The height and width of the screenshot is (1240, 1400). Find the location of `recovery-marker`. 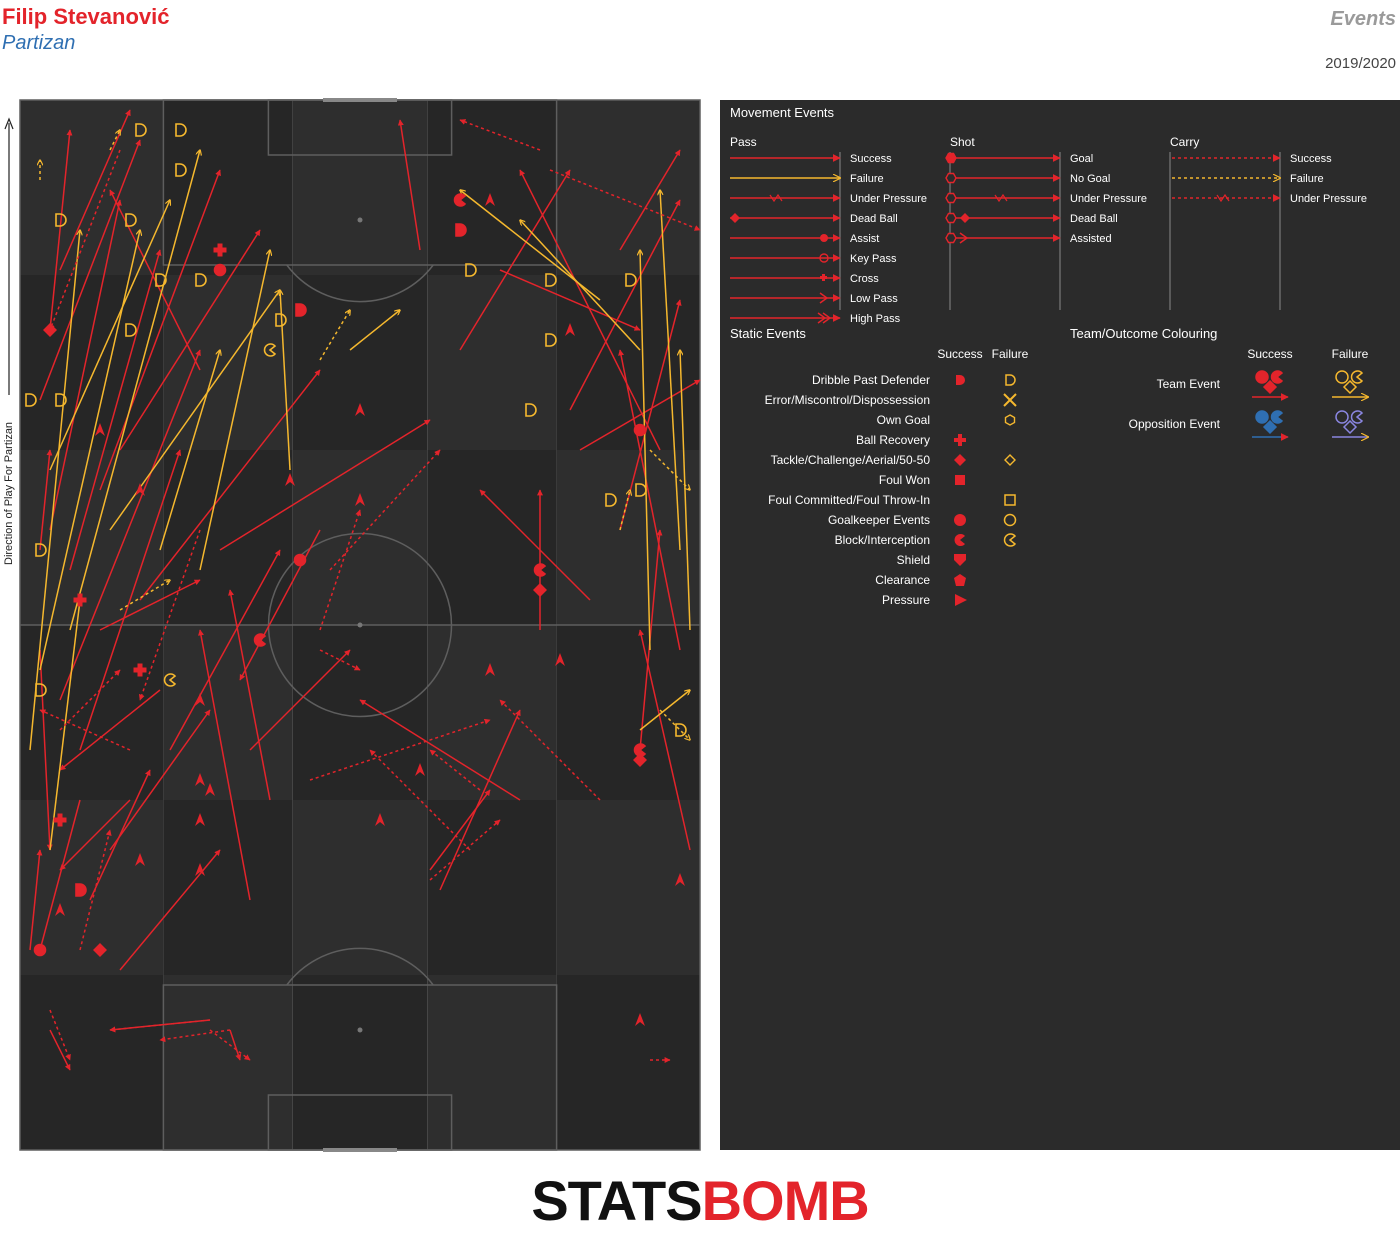

recovery-marker is located at coordinates (60, 820).